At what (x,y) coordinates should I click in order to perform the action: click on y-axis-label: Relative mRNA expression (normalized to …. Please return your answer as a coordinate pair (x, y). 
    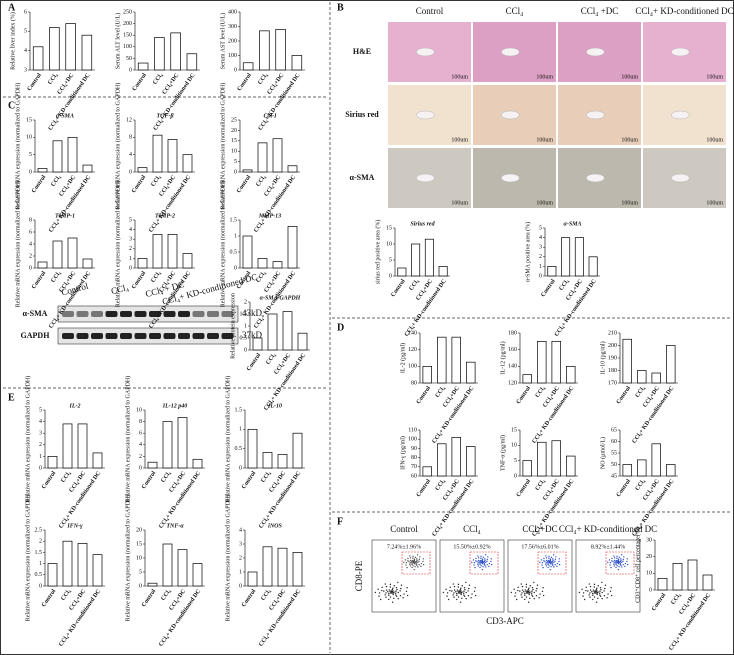
    Looking at the image, I should click on (17, 244).